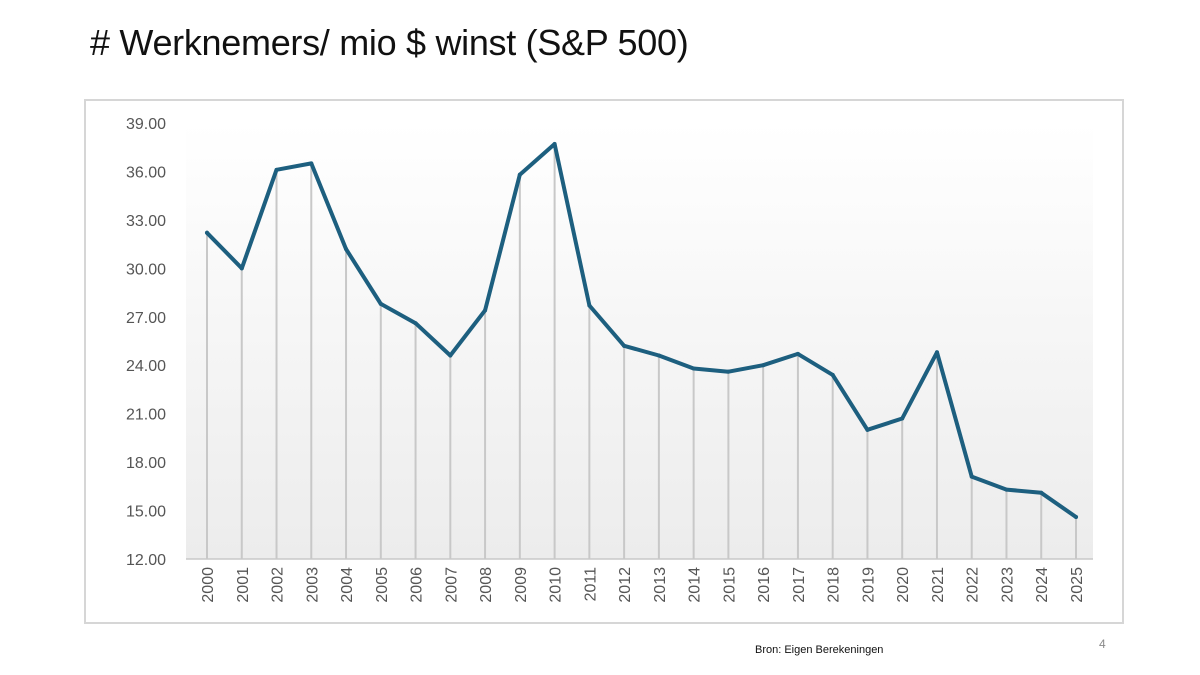  Describe the element at coordinates (521, 585) in the screenshot. I see `x-tick-label: 2009` at that location.